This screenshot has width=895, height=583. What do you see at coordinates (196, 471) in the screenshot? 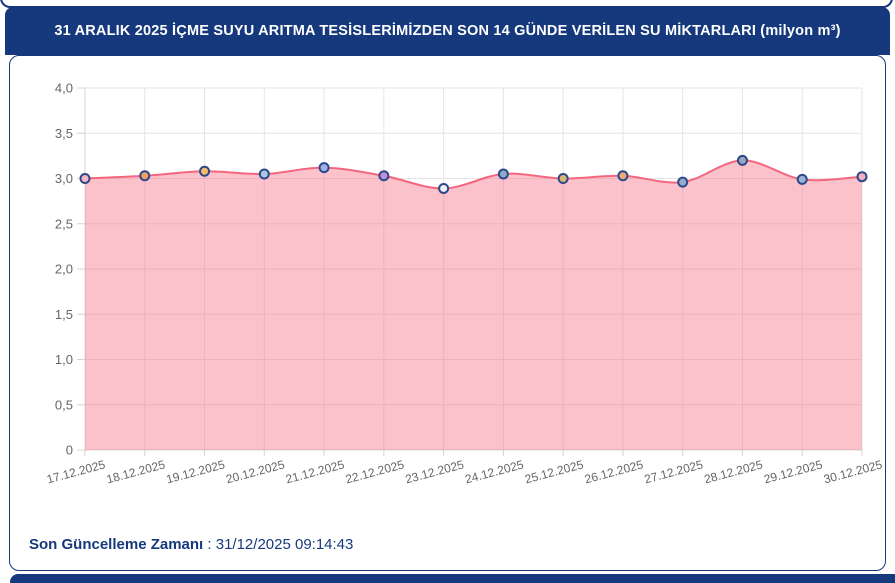
I see `x-tick-label: 19.12.2025` at bounding box center [196, 471].